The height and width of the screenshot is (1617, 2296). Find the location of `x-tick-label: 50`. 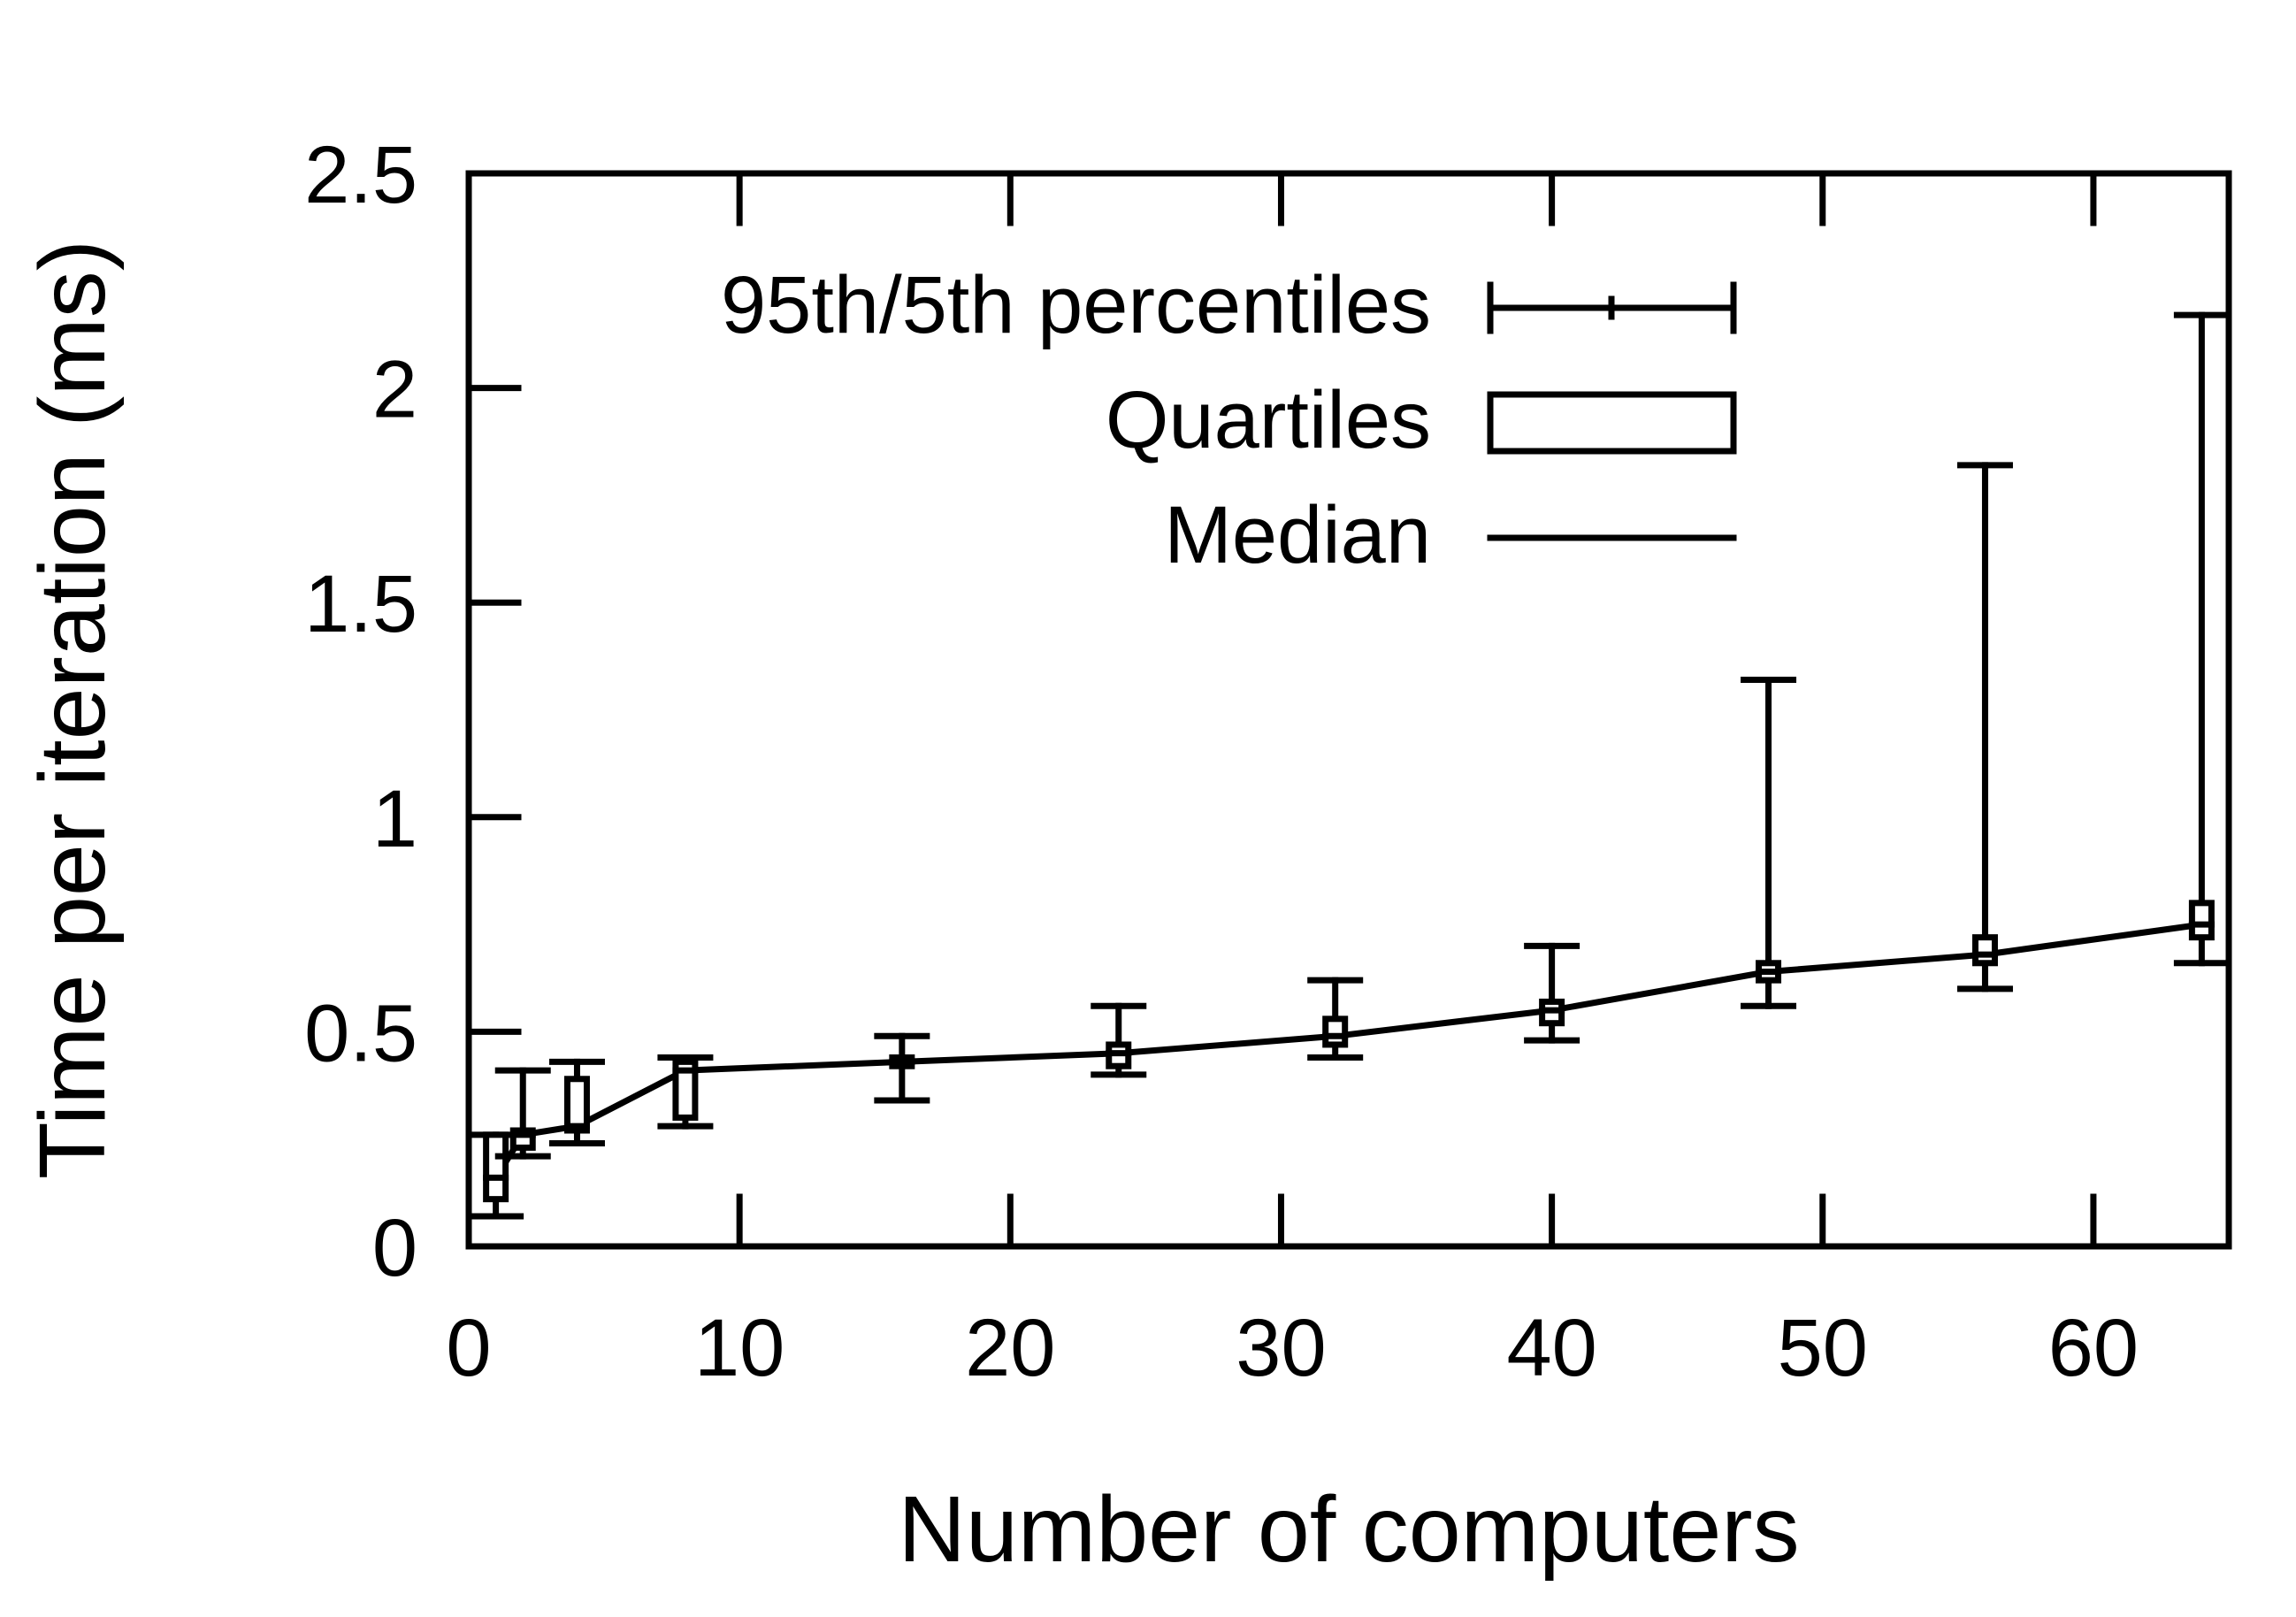

x-tick-label: 50 is located at coordinates (1823, 1348).